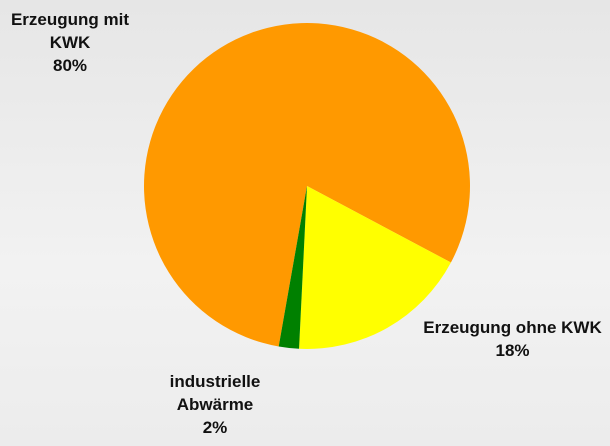 This screenshot has height=446, width=610. I want to click on slice-label: Erzeugung mit KWK 80%, so click(70, 42).